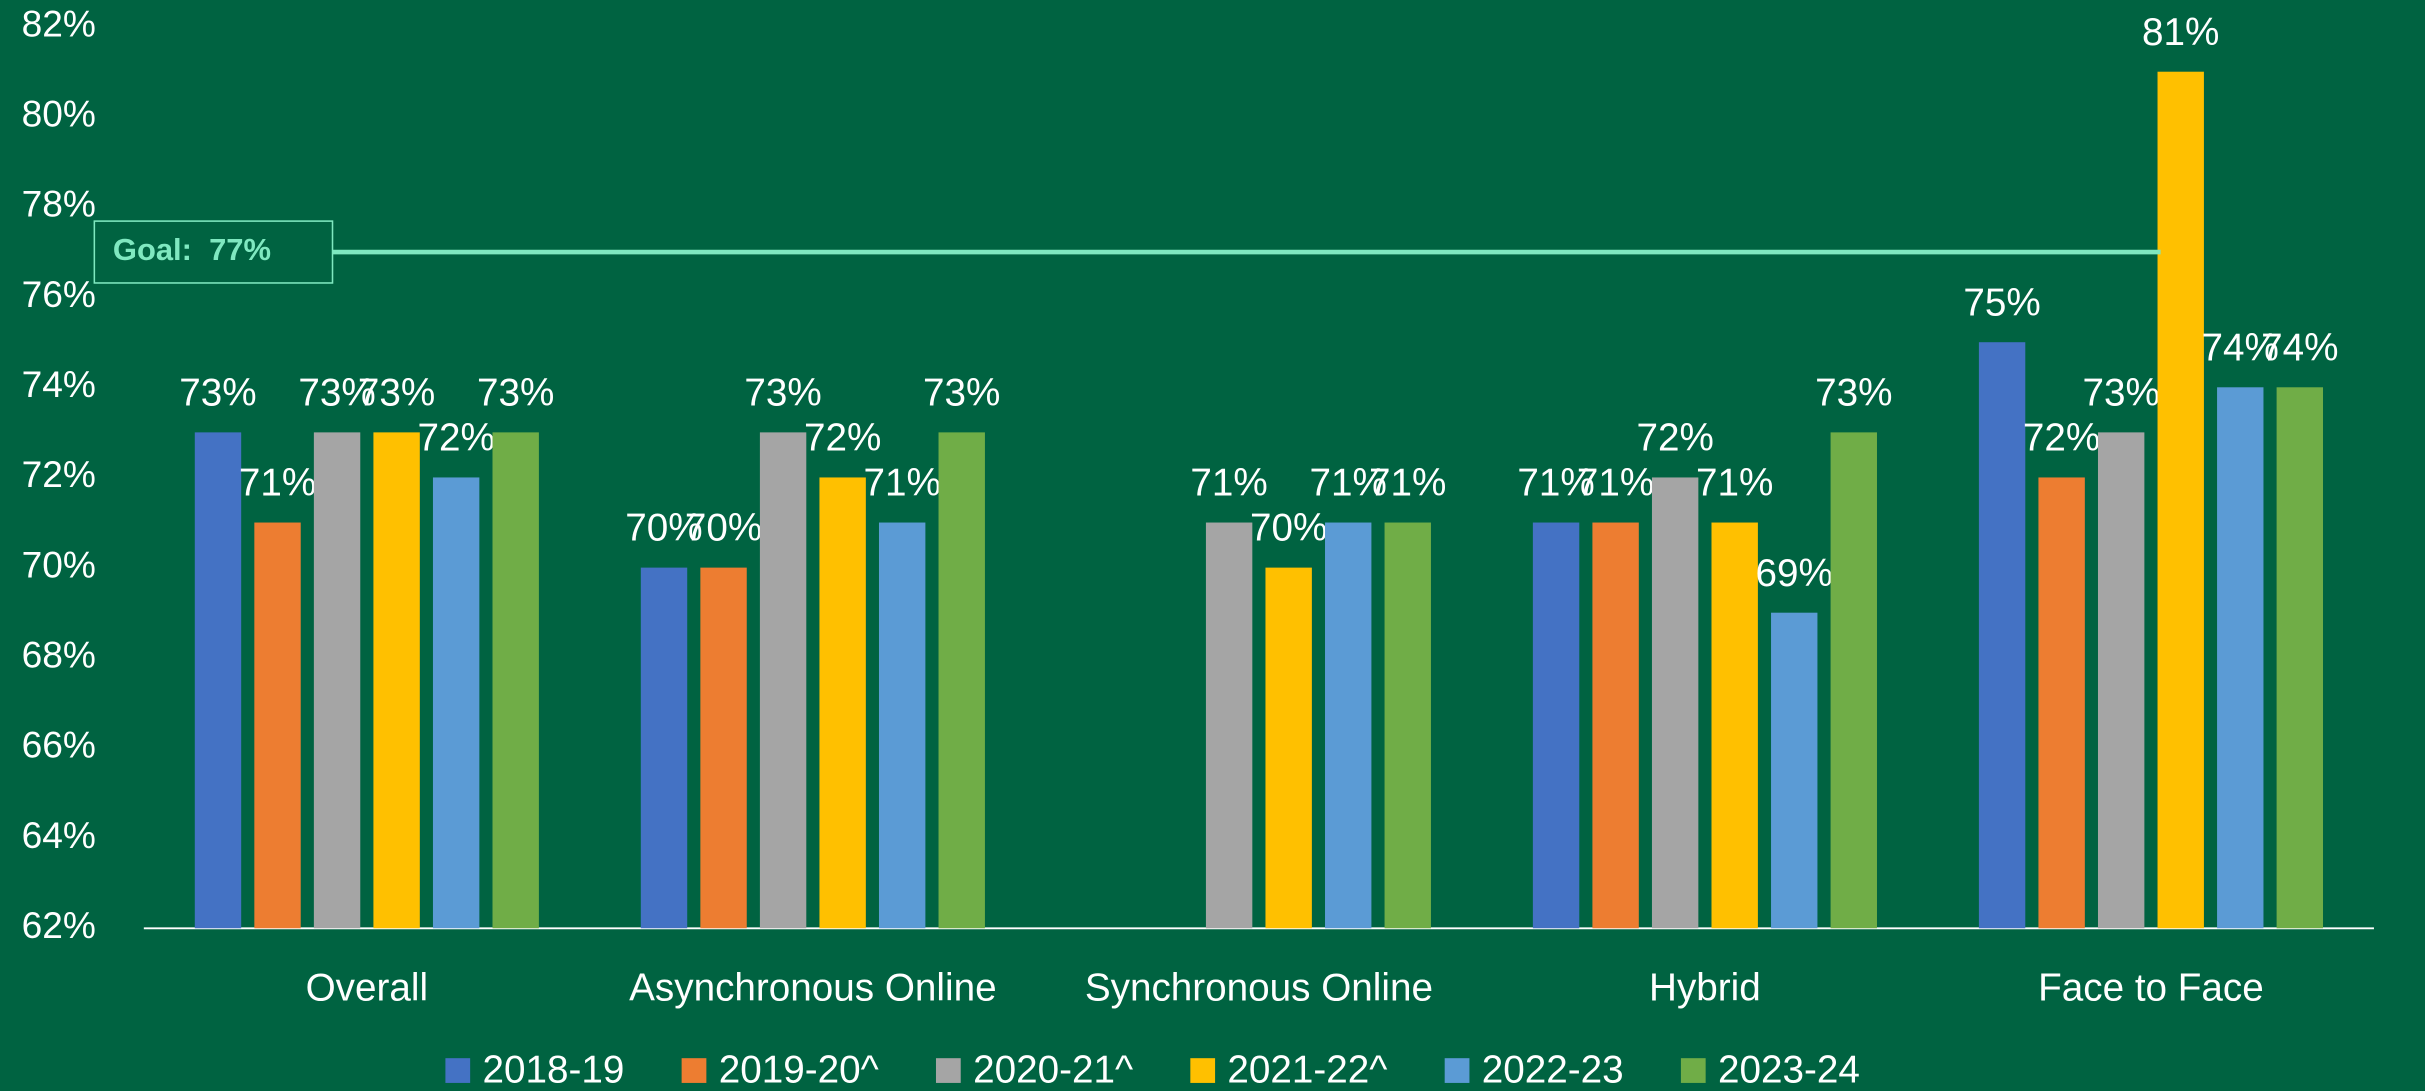 The height and width of the screenshot is (1091, 2425). I want to click on y-tick-label: 70%, so click(59, 564).